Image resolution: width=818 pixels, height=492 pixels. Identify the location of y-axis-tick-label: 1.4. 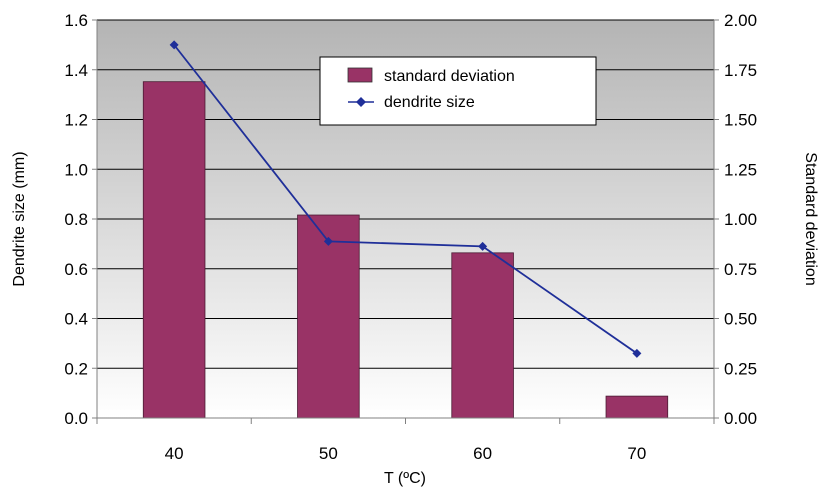
(76, 70).